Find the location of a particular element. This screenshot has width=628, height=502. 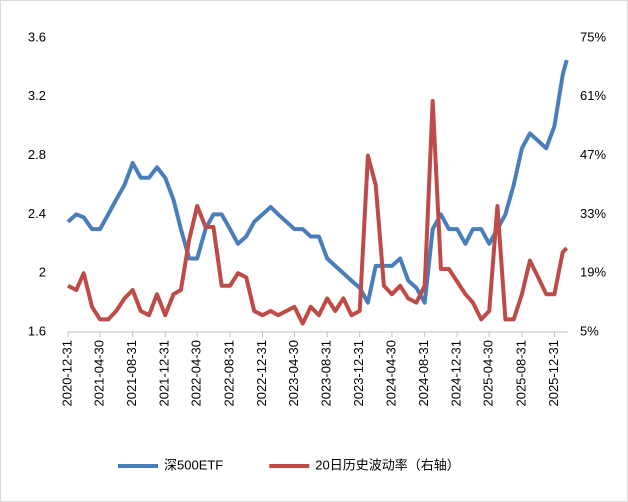

legend-label: 深500ETF is located at coordinates (193, 464).